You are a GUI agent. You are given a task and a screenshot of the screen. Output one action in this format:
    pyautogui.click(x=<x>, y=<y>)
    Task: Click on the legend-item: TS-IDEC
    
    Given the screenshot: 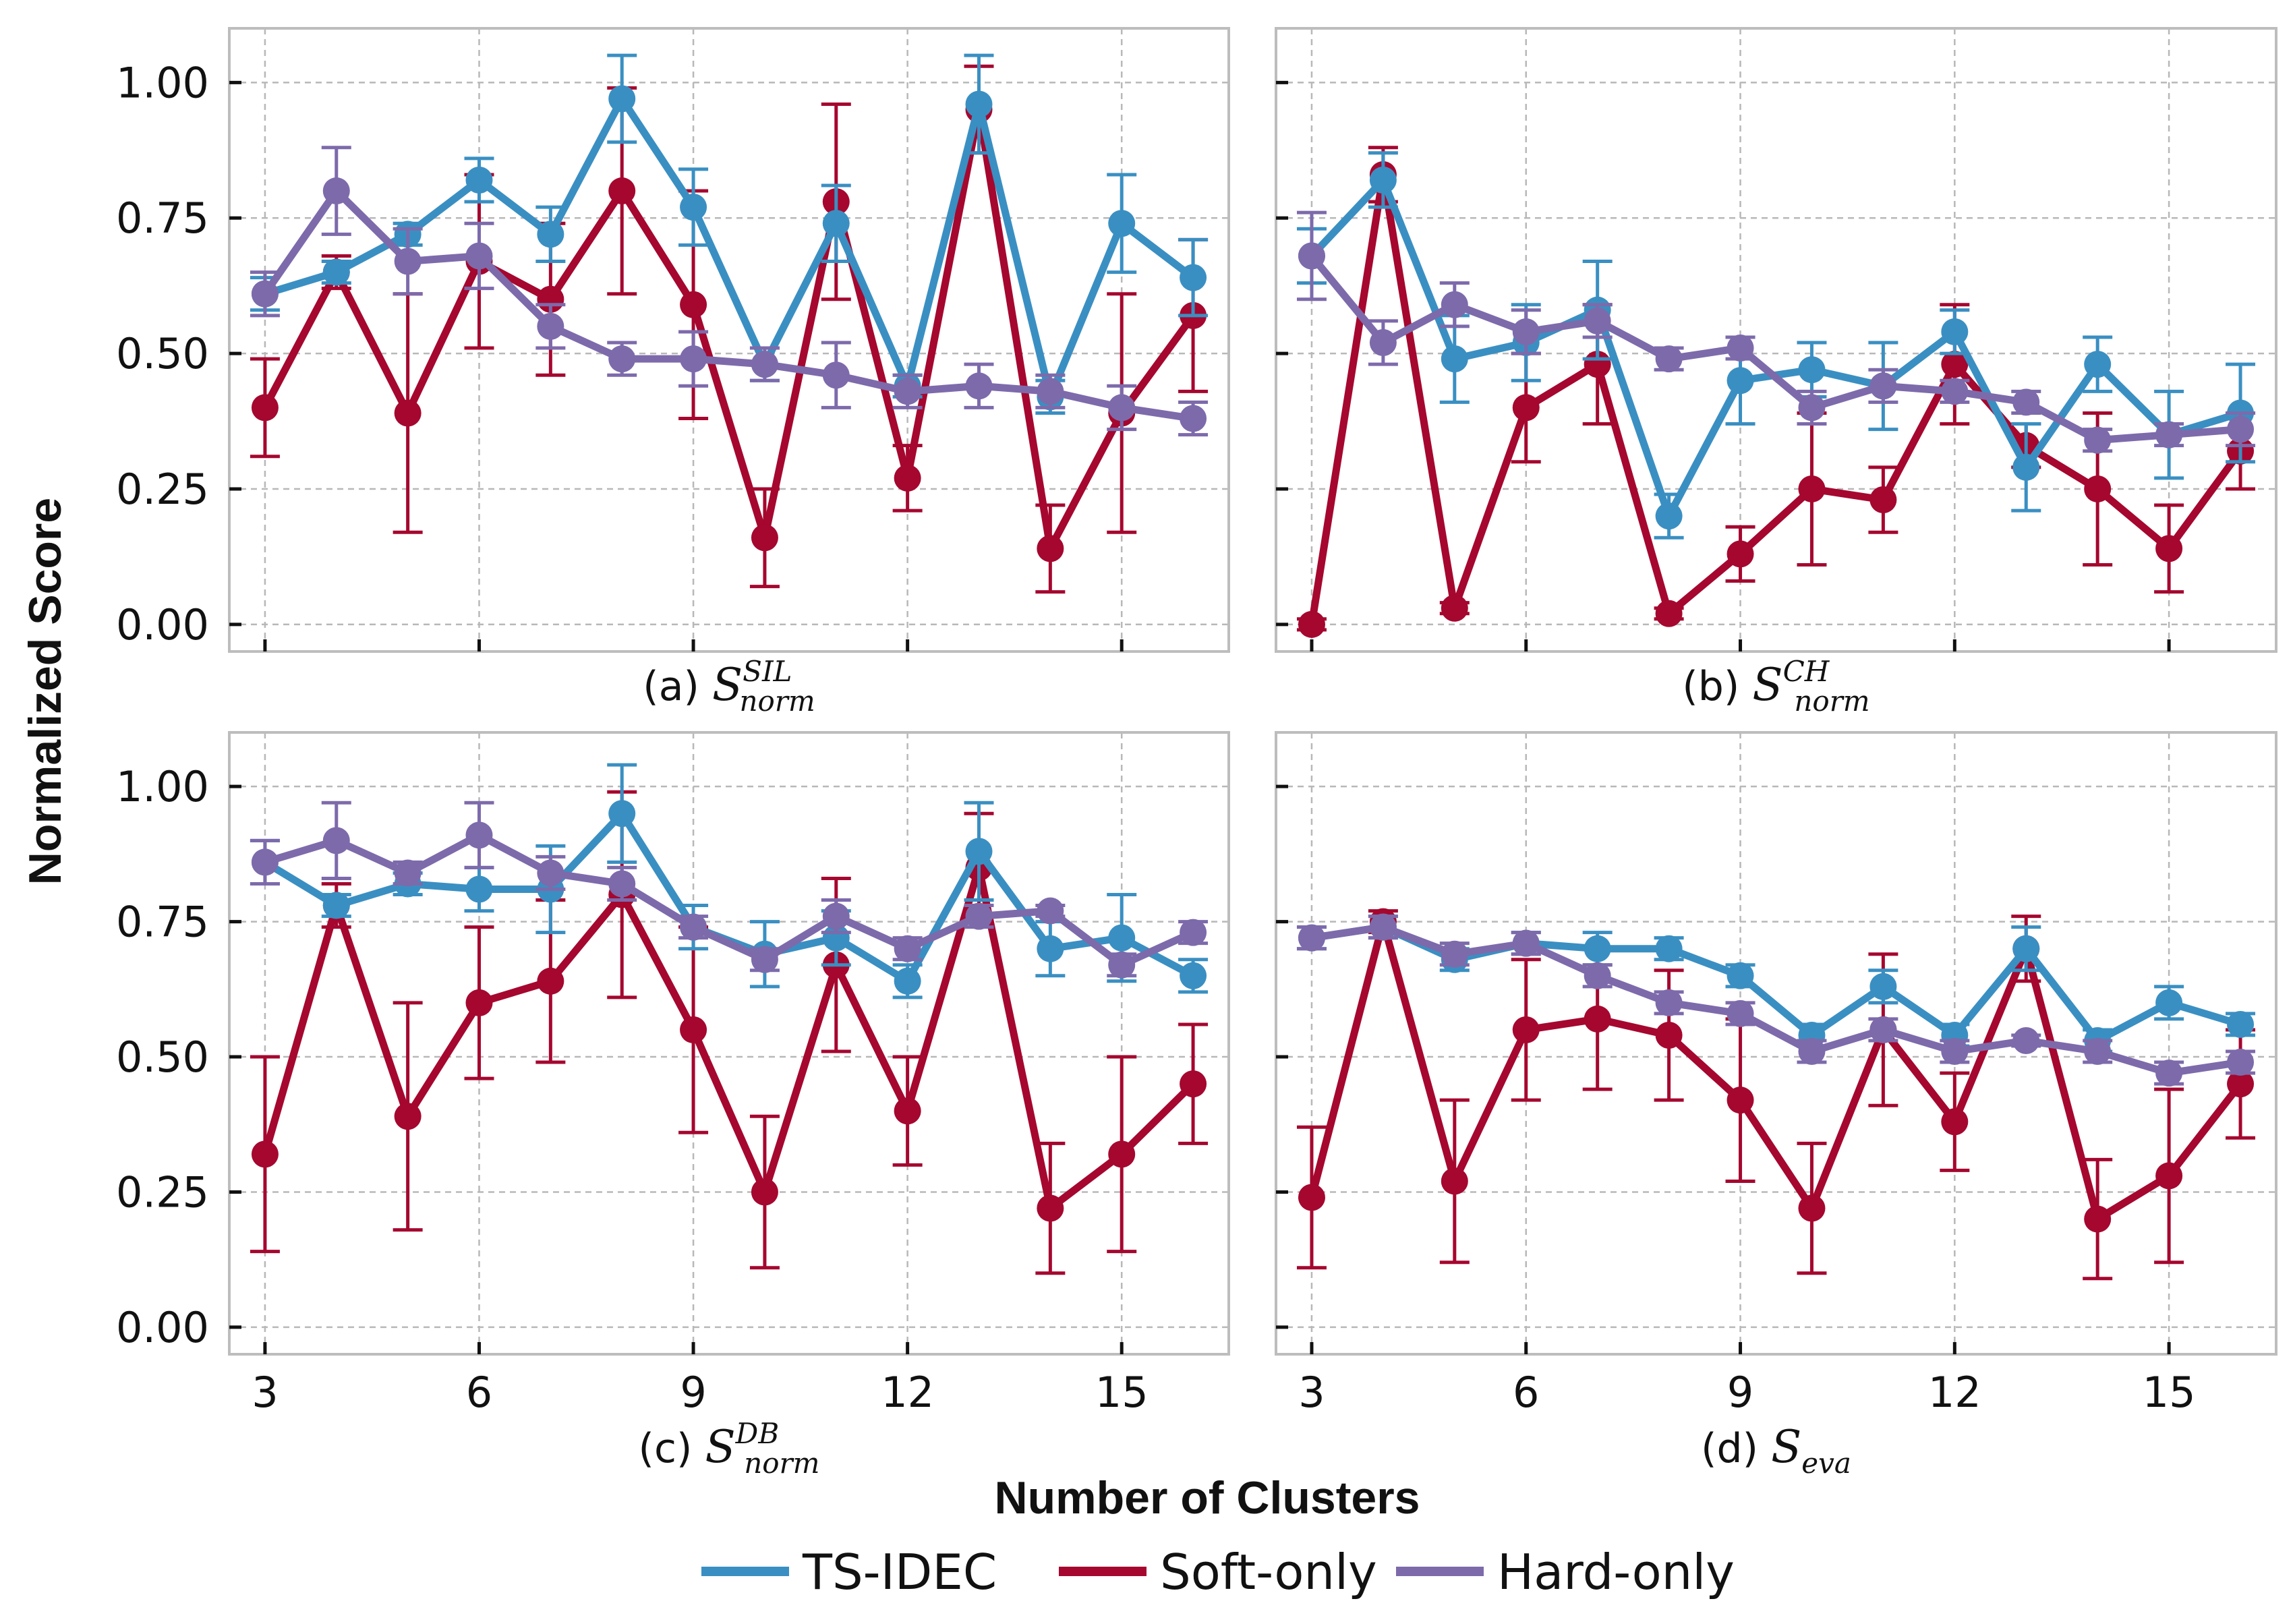 What is the action you would take?
    pyautogui.click(x=849, y=1572)
    